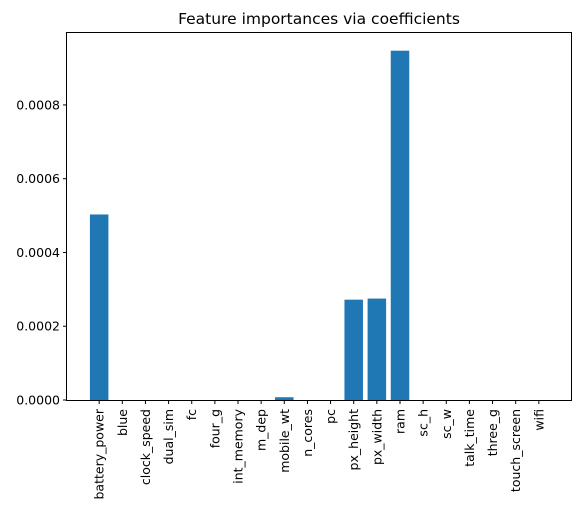 This screenshot has width=573, height=522. I want to click on bar-px-height, so click(353, 349).